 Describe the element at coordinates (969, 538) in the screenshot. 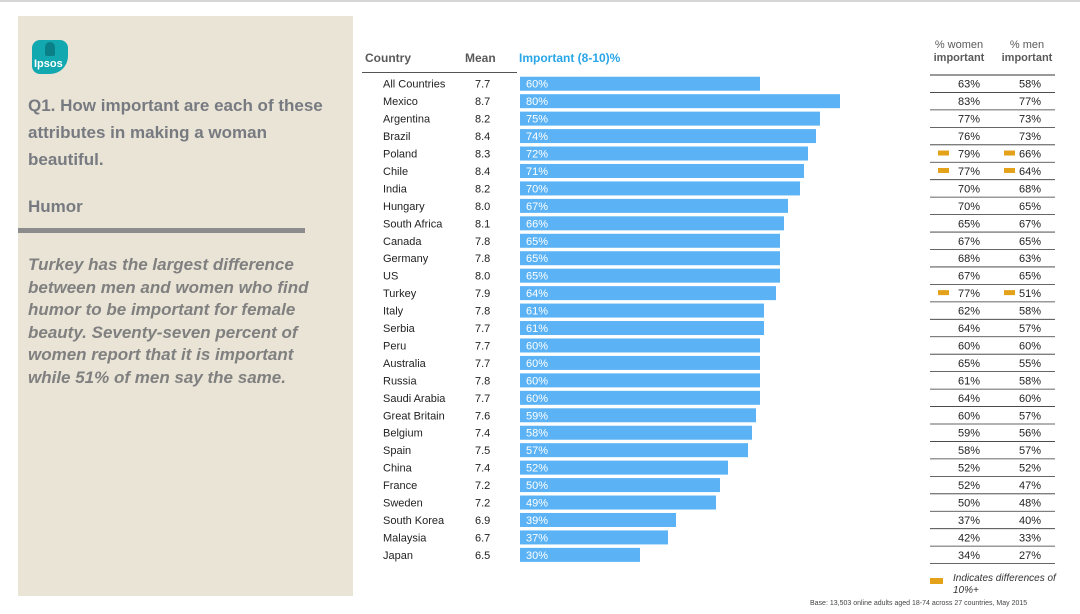

I see `women-value: 42%` at that location.